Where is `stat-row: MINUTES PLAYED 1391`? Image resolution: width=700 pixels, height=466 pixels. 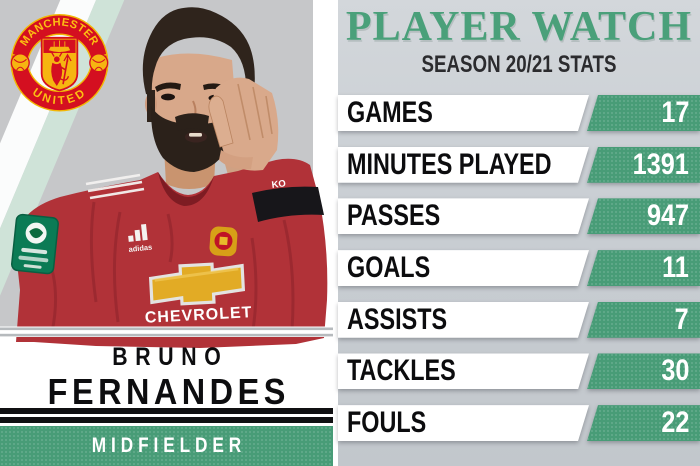 stat-row: MINUTES PLAYED 1391 is located at coordinates (519, 164).